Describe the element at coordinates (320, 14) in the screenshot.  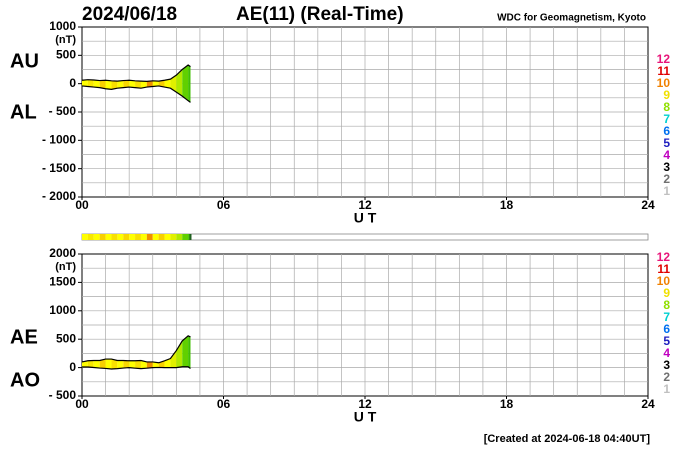
I see `title: AE(11) (Real-Time)` at that location.